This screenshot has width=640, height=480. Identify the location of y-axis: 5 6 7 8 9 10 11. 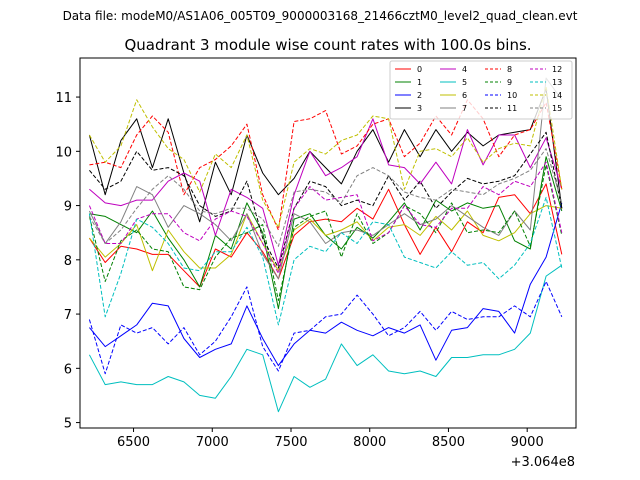
(67, 261).